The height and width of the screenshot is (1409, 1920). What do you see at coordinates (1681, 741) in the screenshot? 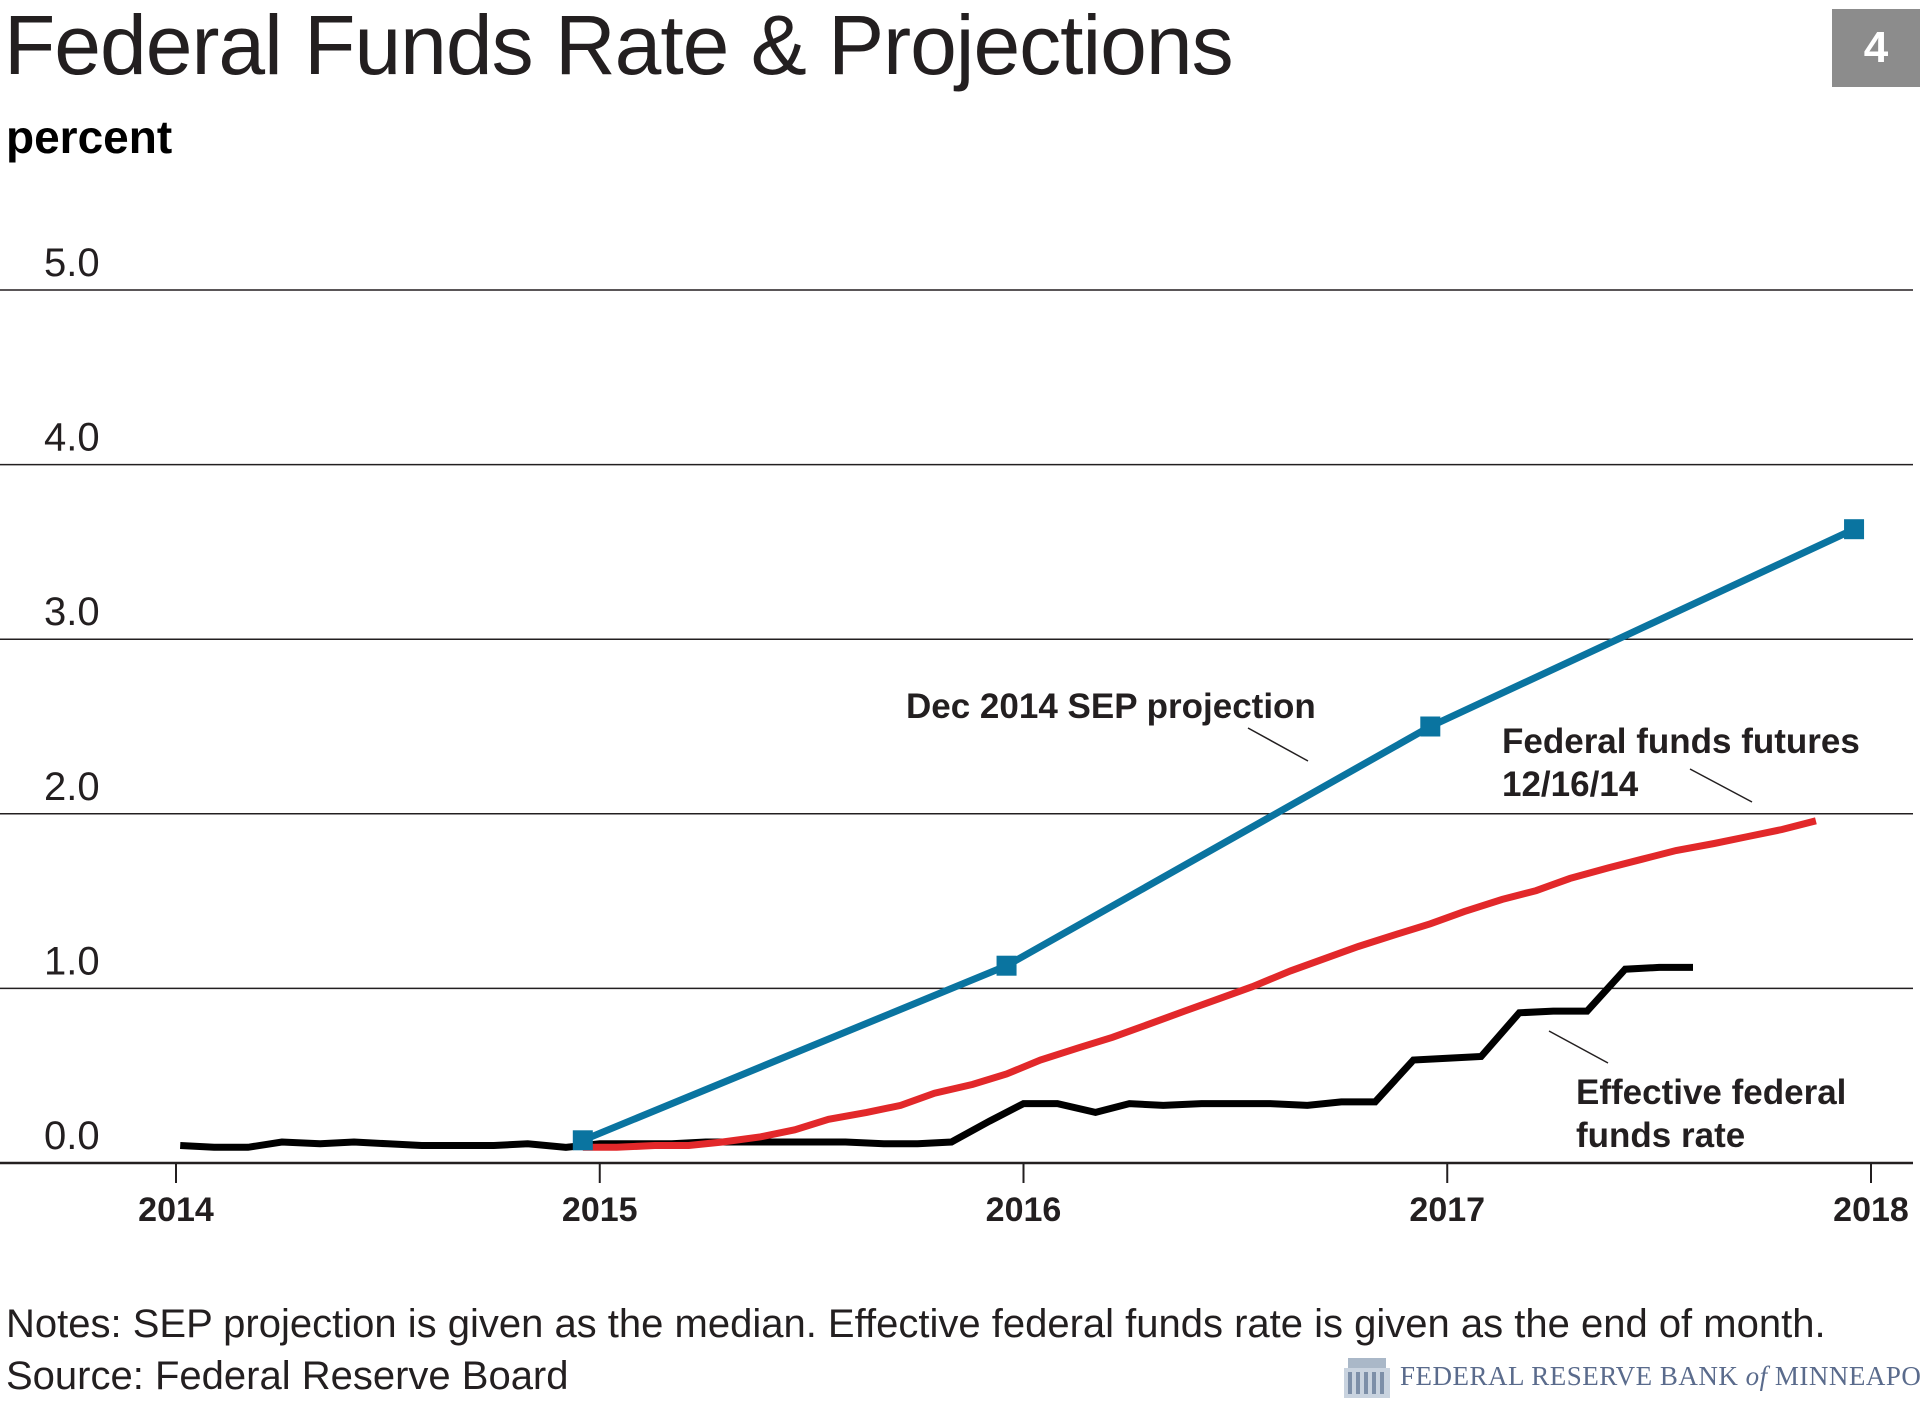
I see `annotation-label: Federal funds futures` at bounding box center [1681, 741].